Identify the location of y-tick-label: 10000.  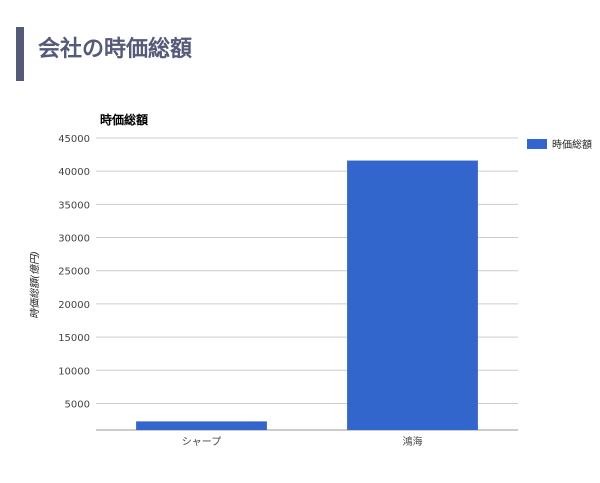
(74, 371).